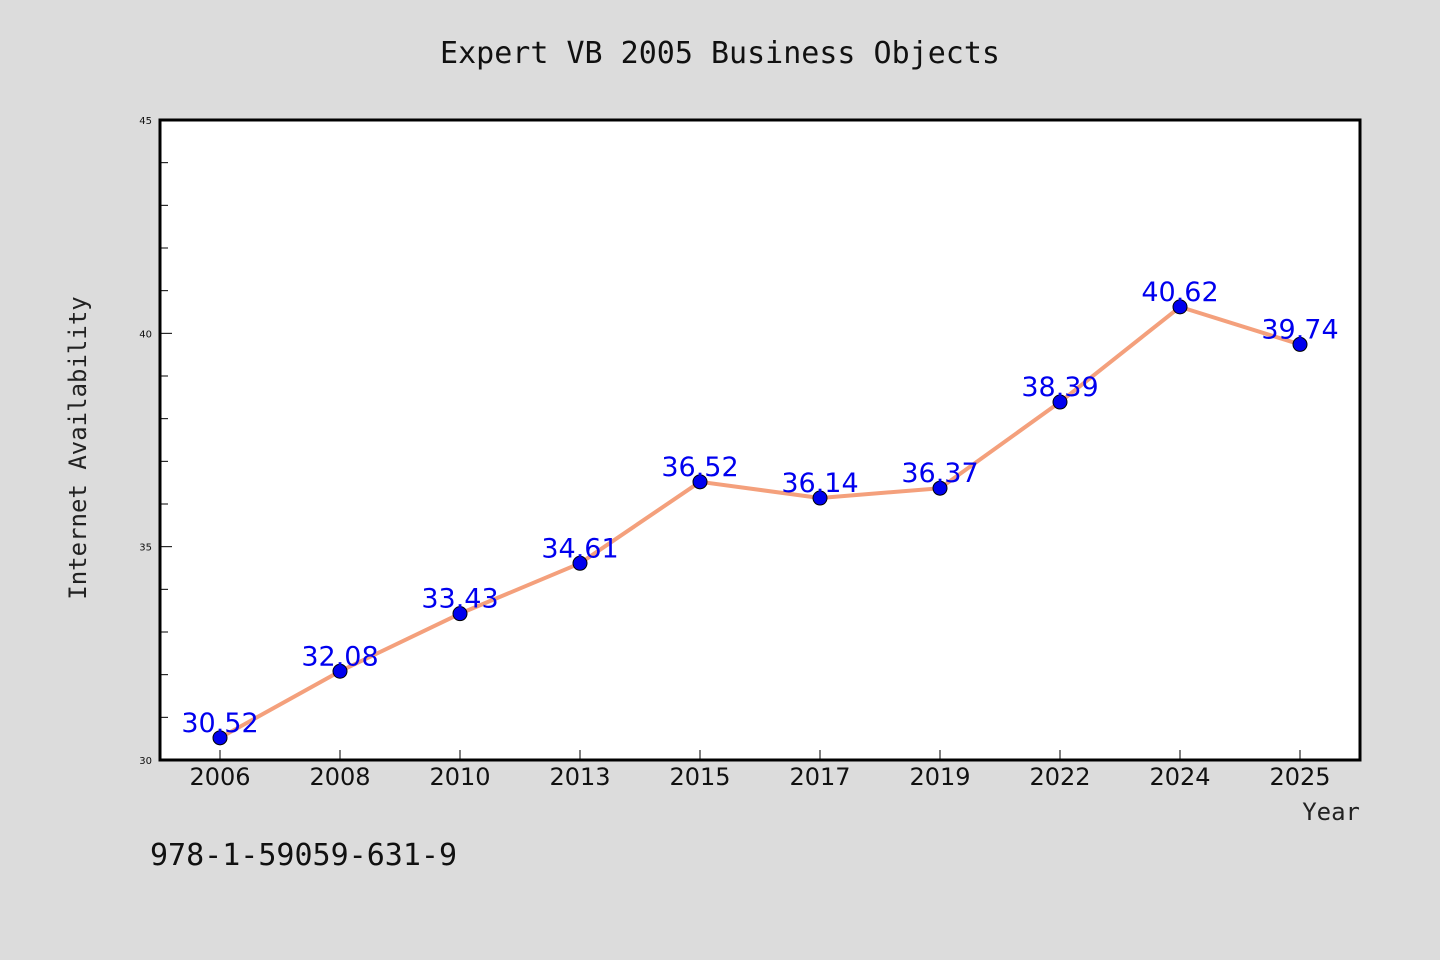  I want to click on x-tick-label: 2024, so click(1179, 777).